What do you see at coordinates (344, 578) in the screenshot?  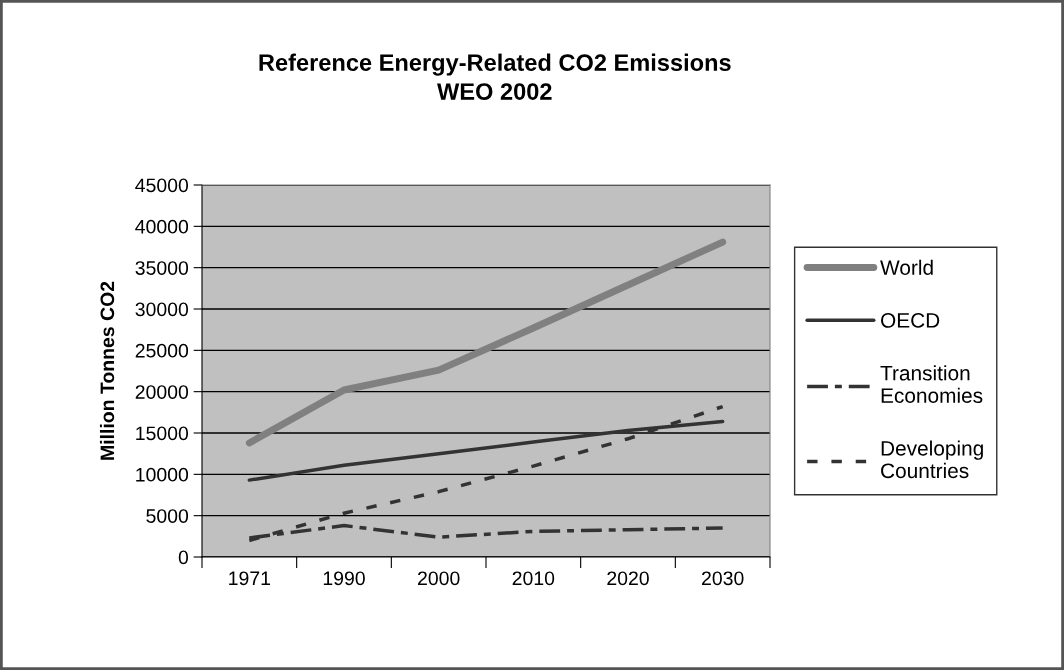 I see `x-tick-label: 1990` at bounding box center [344, 578].